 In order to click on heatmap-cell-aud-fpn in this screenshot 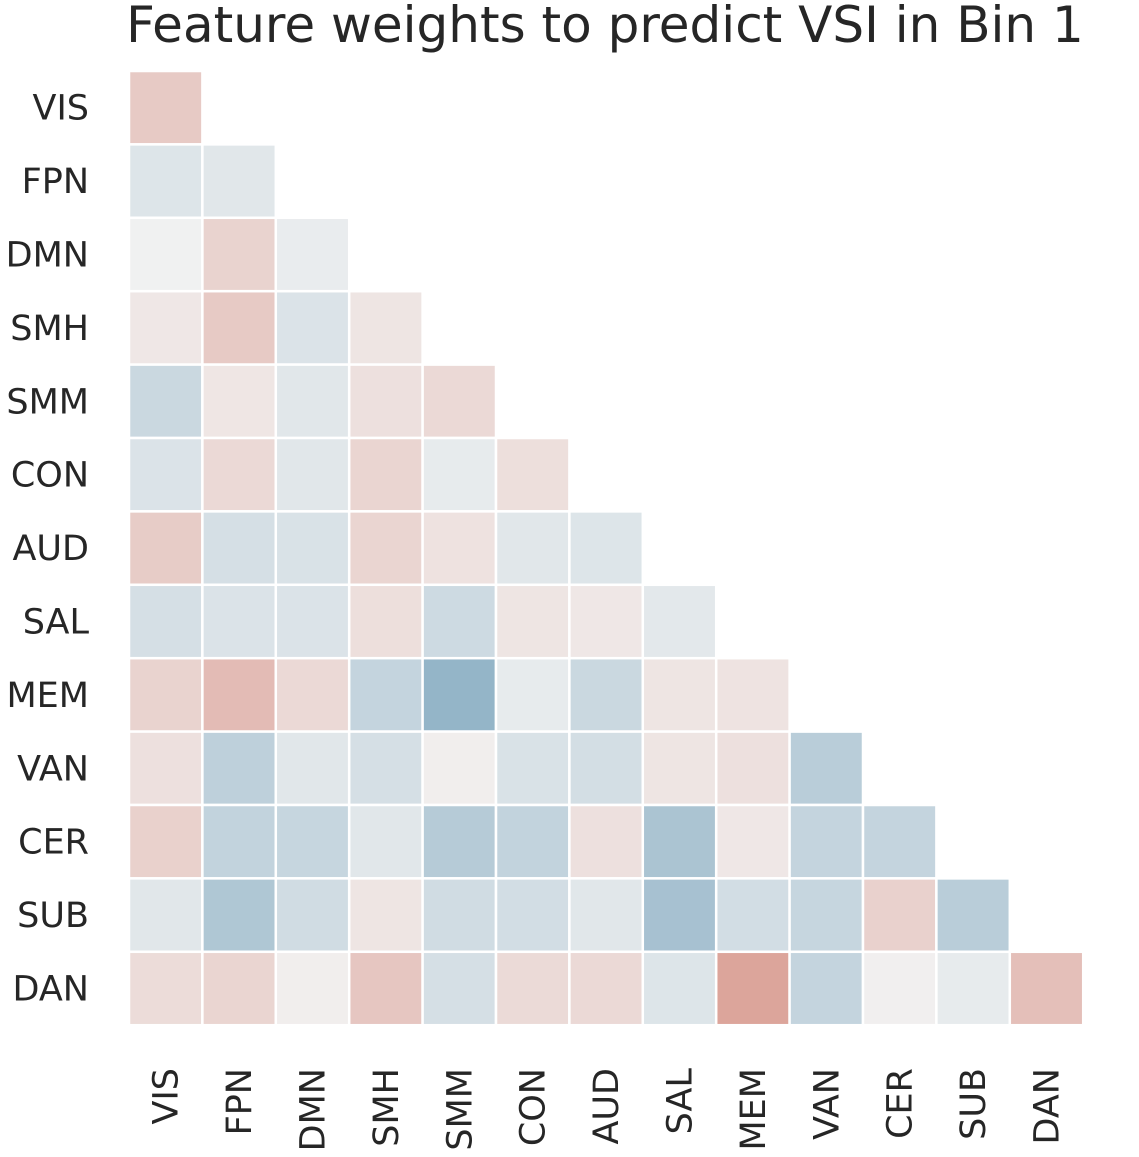, I will do `click(238, 547)`.